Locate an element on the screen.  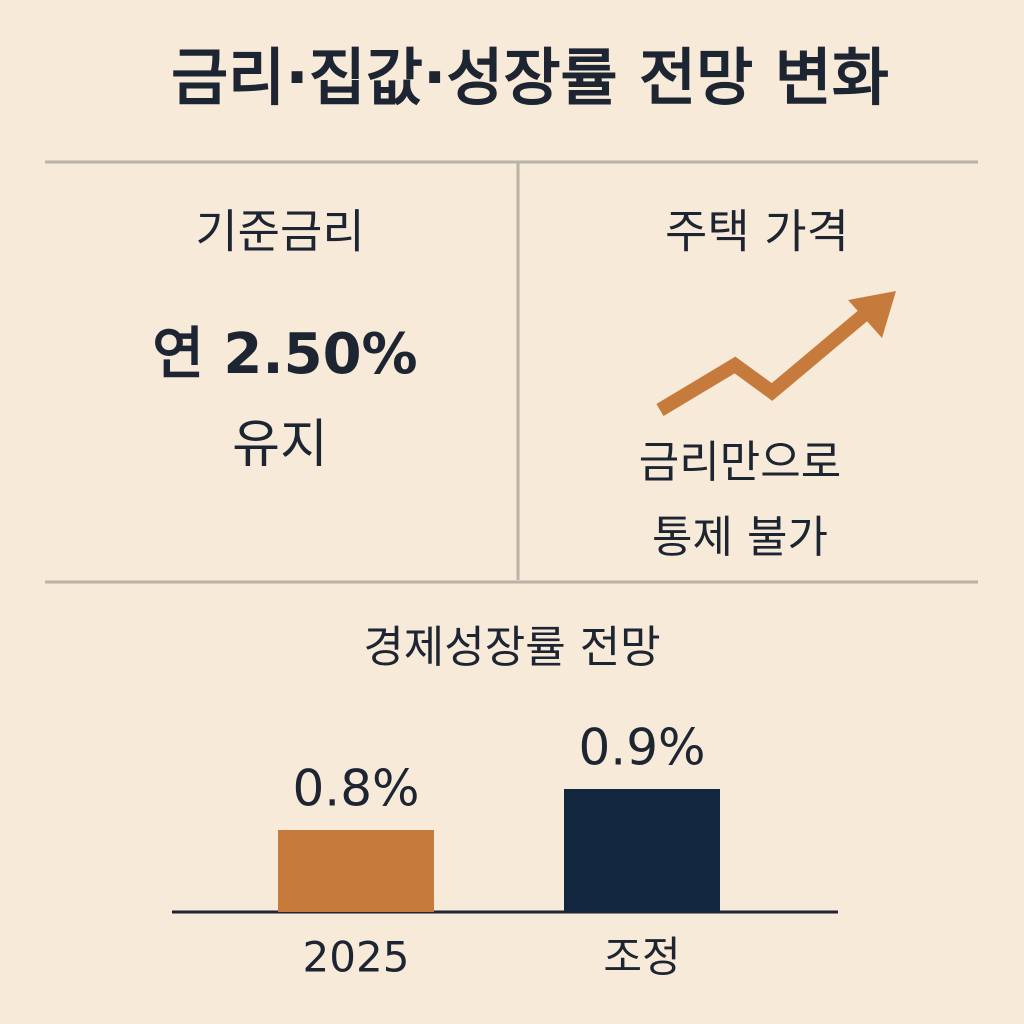
trend-arrow is located at coordinates (776, 354).